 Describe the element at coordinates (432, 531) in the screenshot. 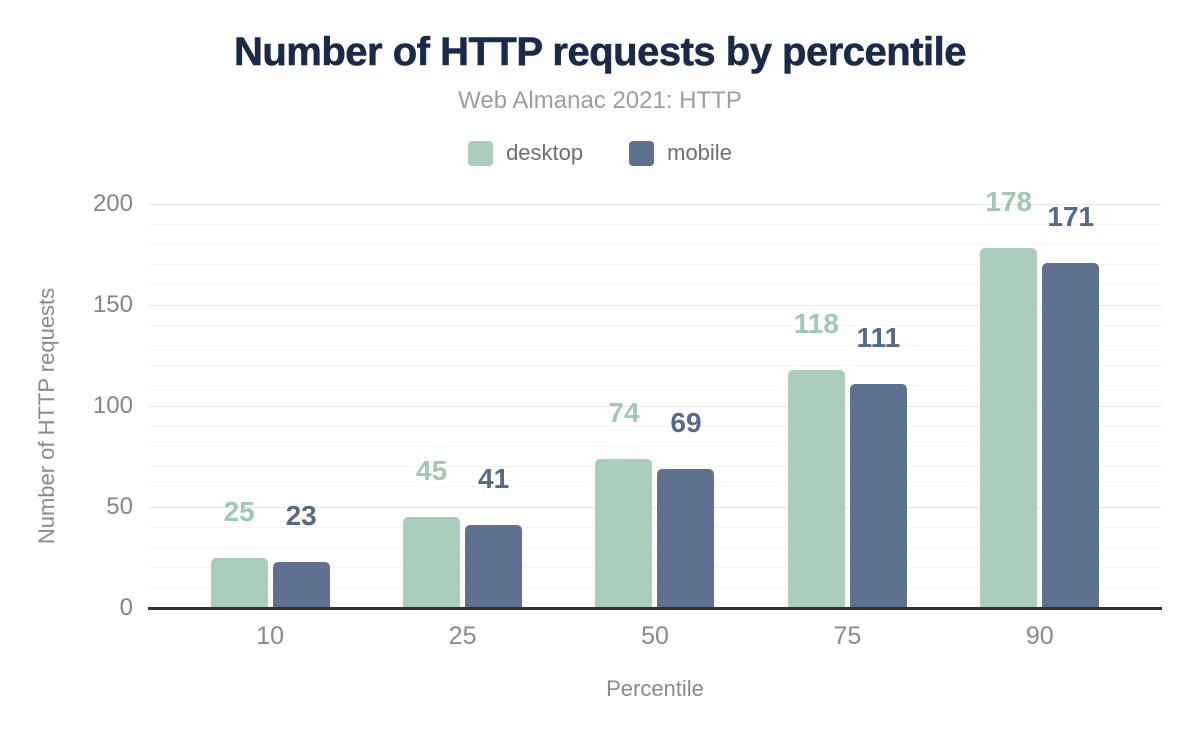

I see `bar-desktop-p25: 45` at that location.